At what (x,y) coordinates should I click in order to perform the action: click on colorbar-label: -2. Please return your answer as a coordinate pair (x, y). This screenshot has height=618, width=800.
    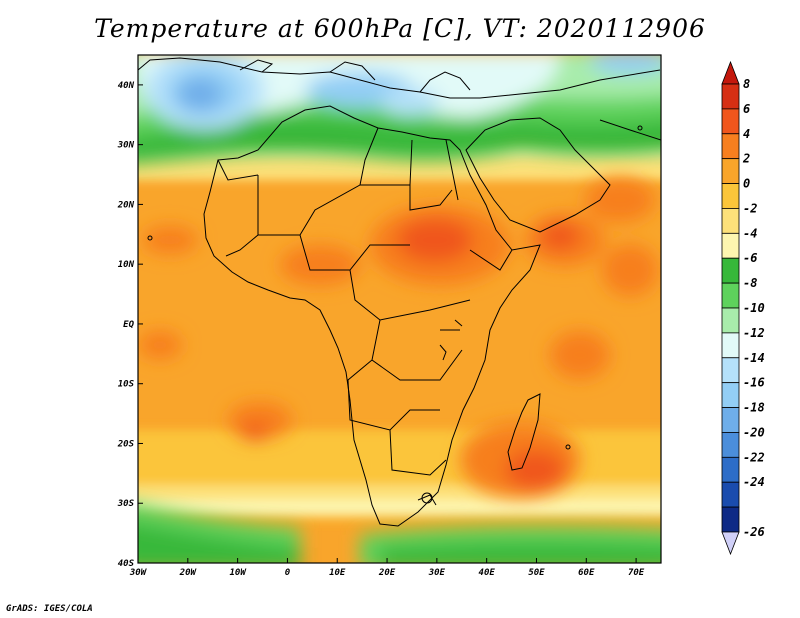
    Looking at the image, I should click on (750, 208).